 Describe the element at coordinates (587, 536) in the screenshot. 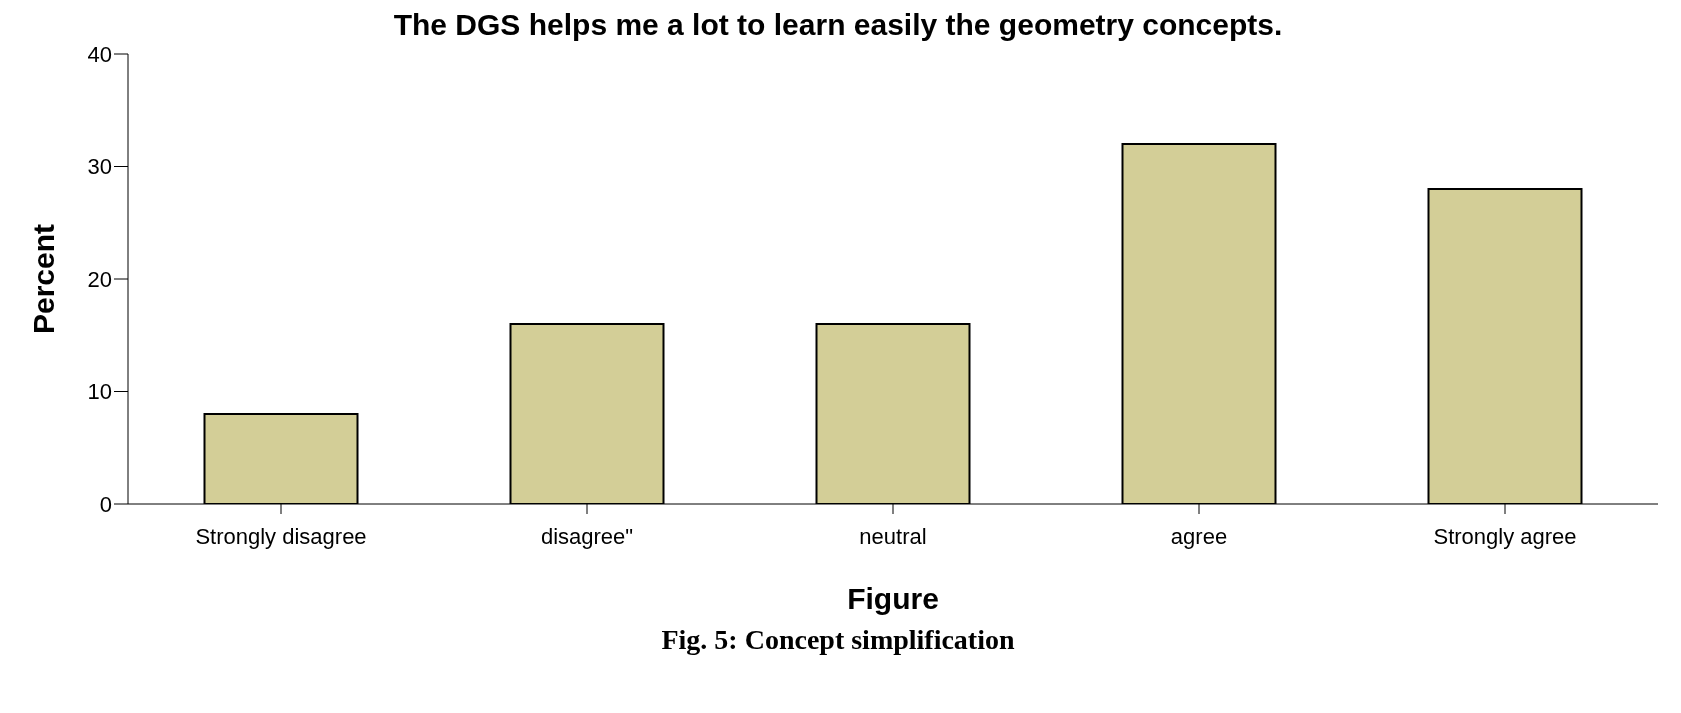

I see `x-tick-label: disagree"` at that location.